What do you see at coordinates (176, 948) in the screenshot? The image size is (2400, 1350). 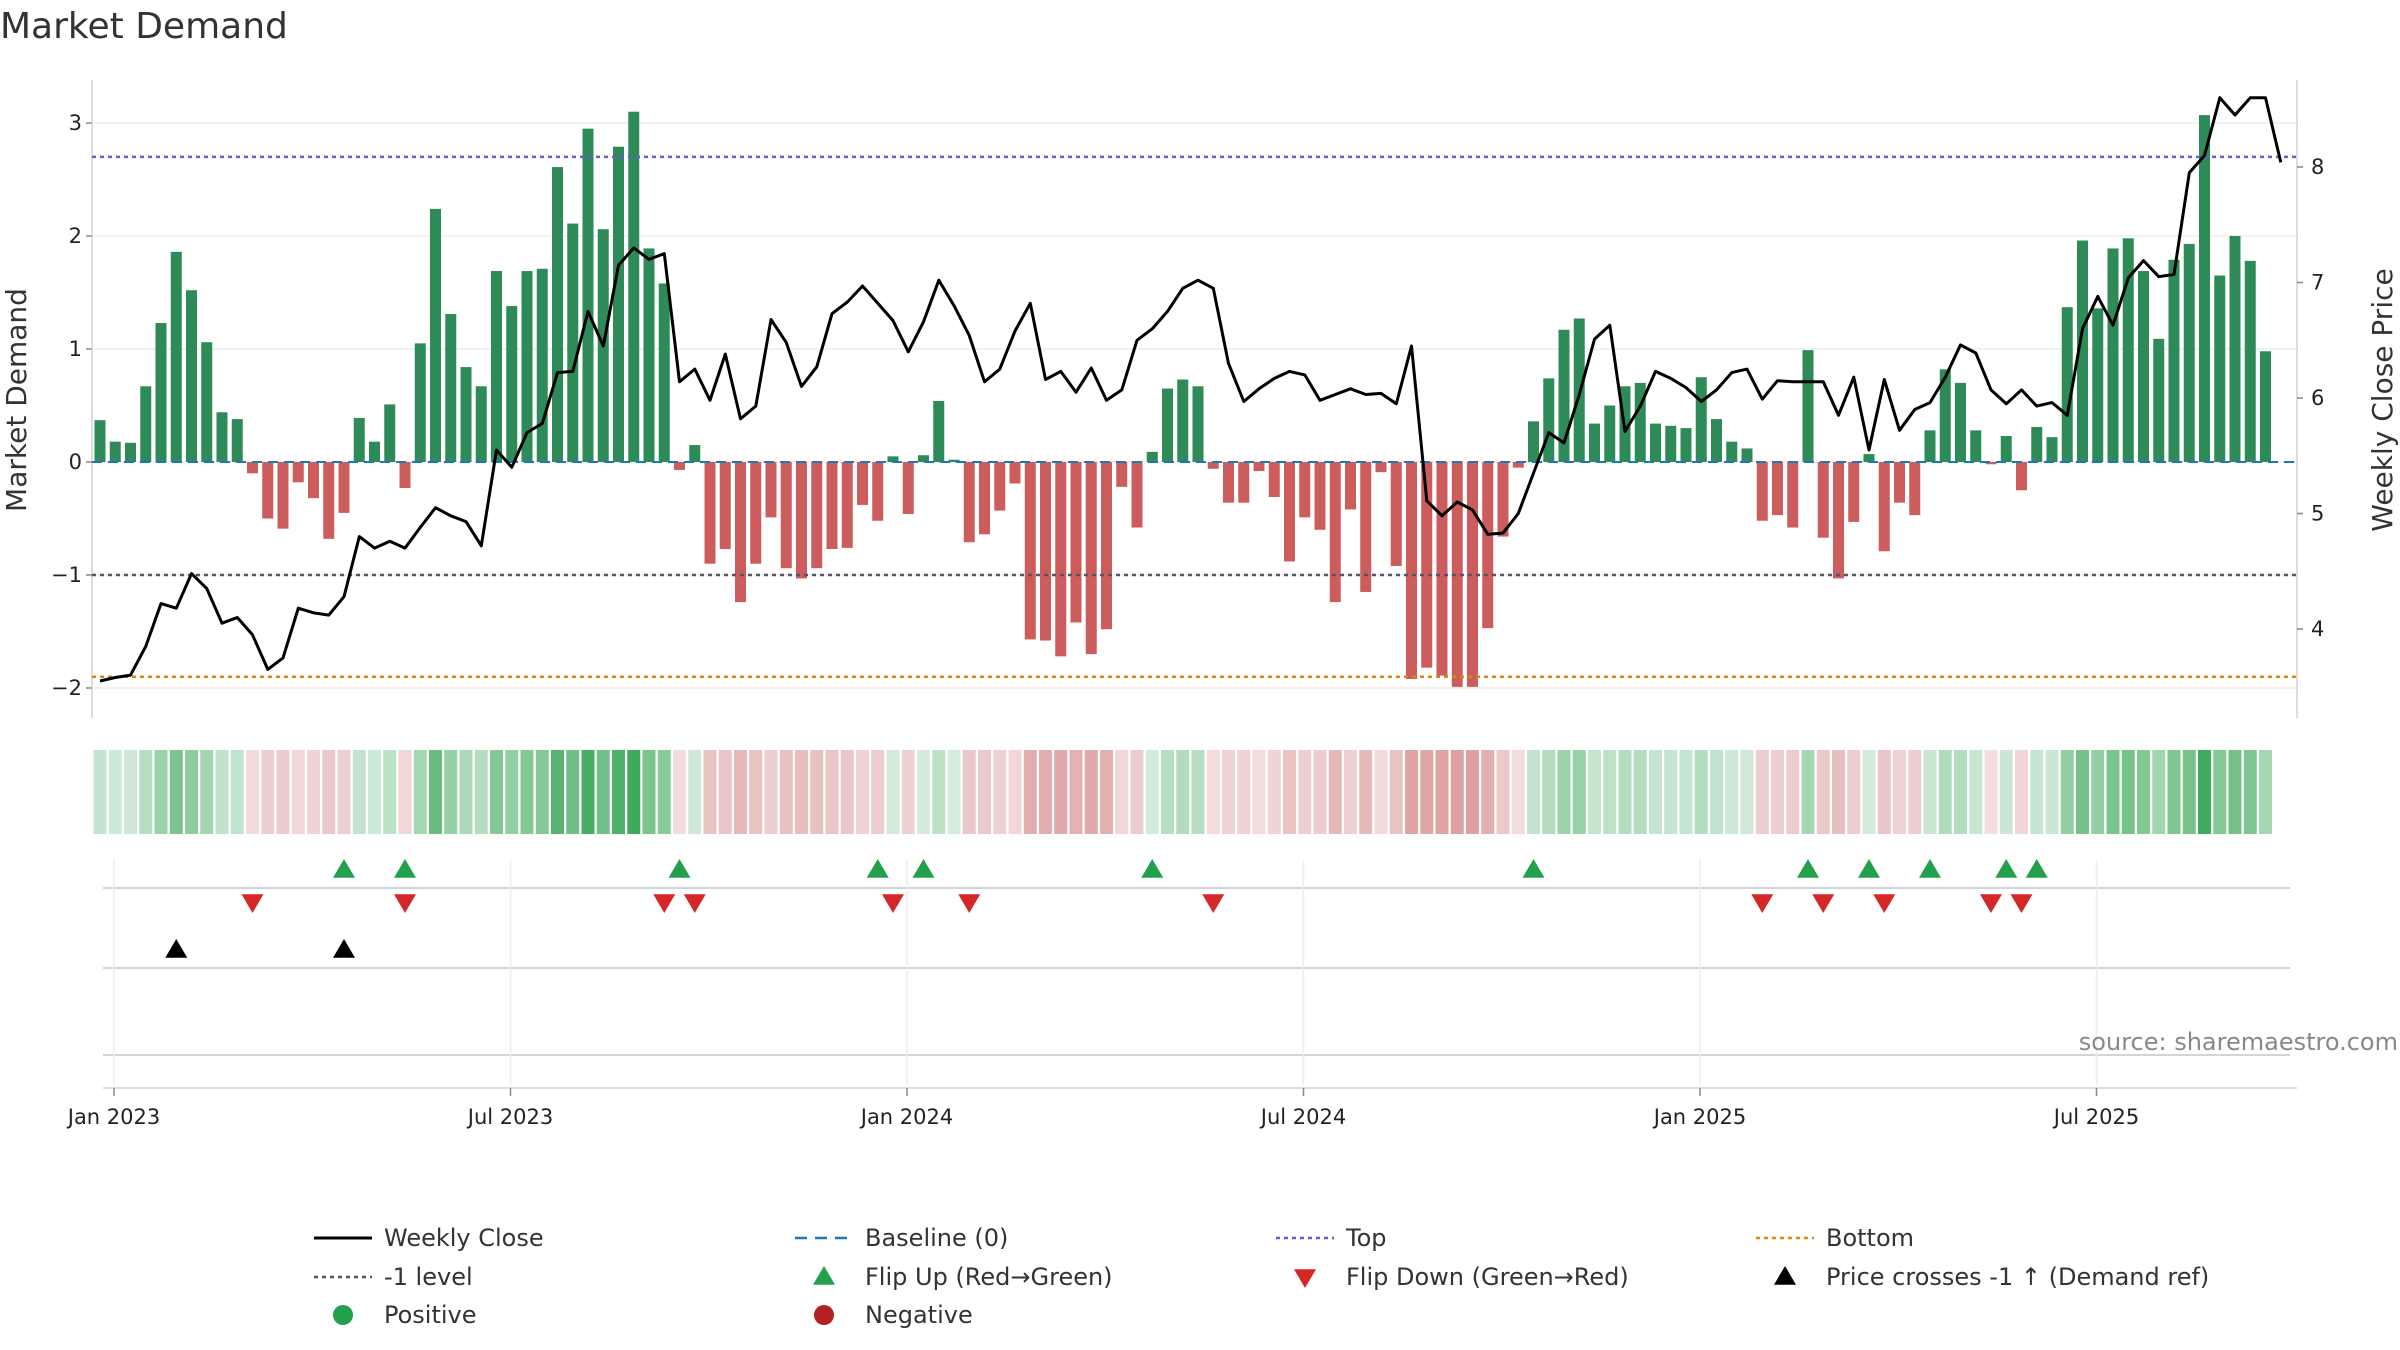 I see `price-cross-marker` at bounding box center [176, 948].